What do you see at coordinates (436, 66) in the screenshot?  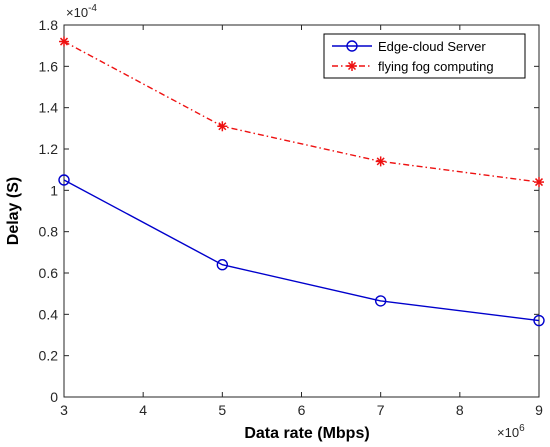 I see `legend-label-flying-fog: flying fog computing` at bounding box center [436, 66].